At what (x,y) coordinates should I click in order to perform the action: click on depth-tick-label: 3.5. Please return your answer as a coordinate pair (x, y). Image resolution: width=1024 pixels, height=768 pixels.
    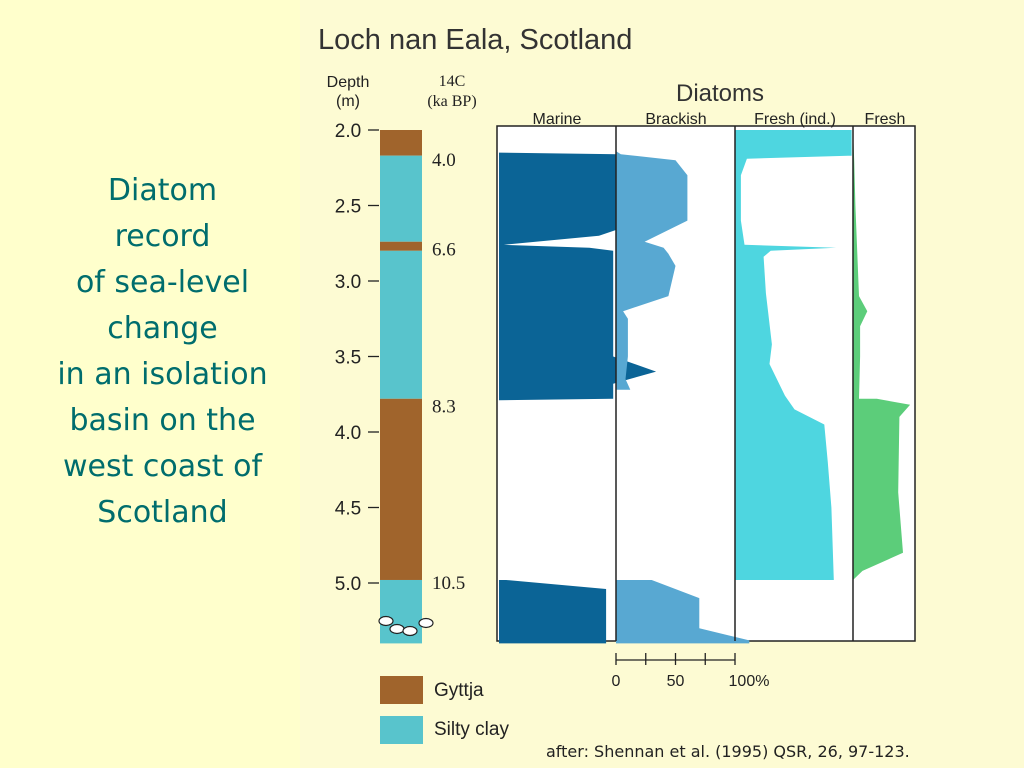
    Looking at the image, I should click on (348, 358).